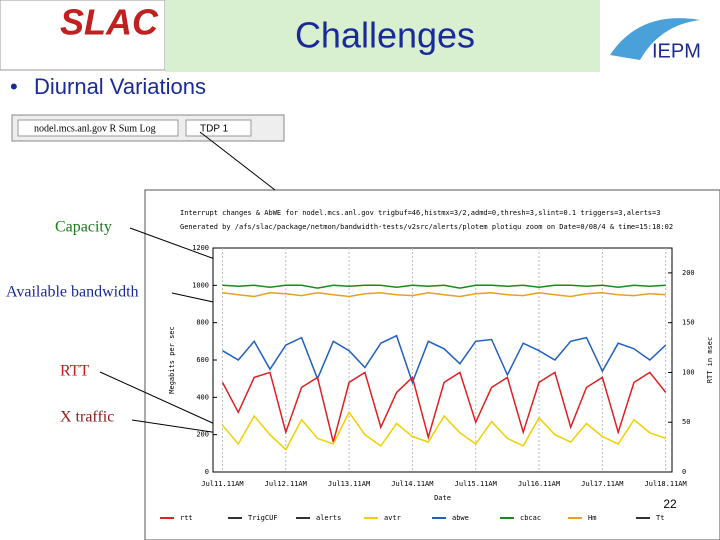 The width and height of the screenshot is (720, 540). What do you see at coordinates (539, 484) in the screenshot?
I see `x-tick-label: Jul16.11AM` at bounding box center [539, 484].